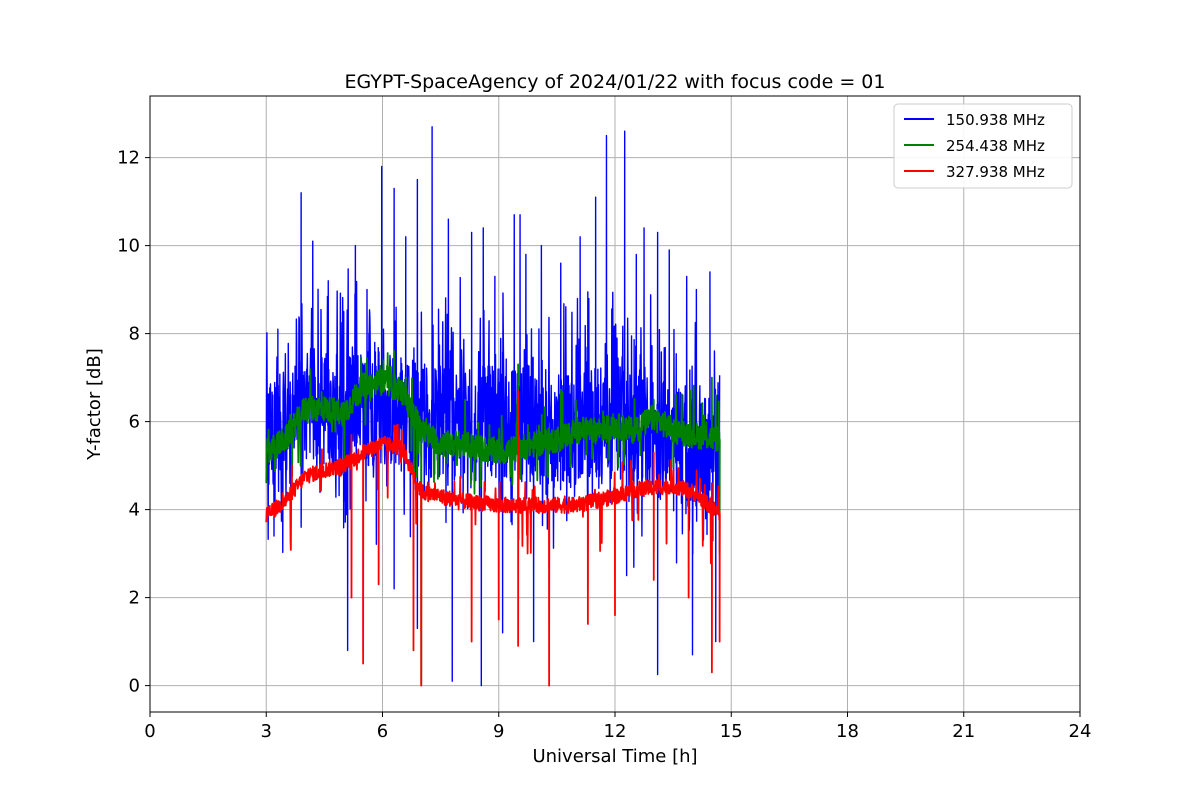  Describe the element at coordinates (382, 731) in the screenshot. I see `x-tick-label: 6` at that location.